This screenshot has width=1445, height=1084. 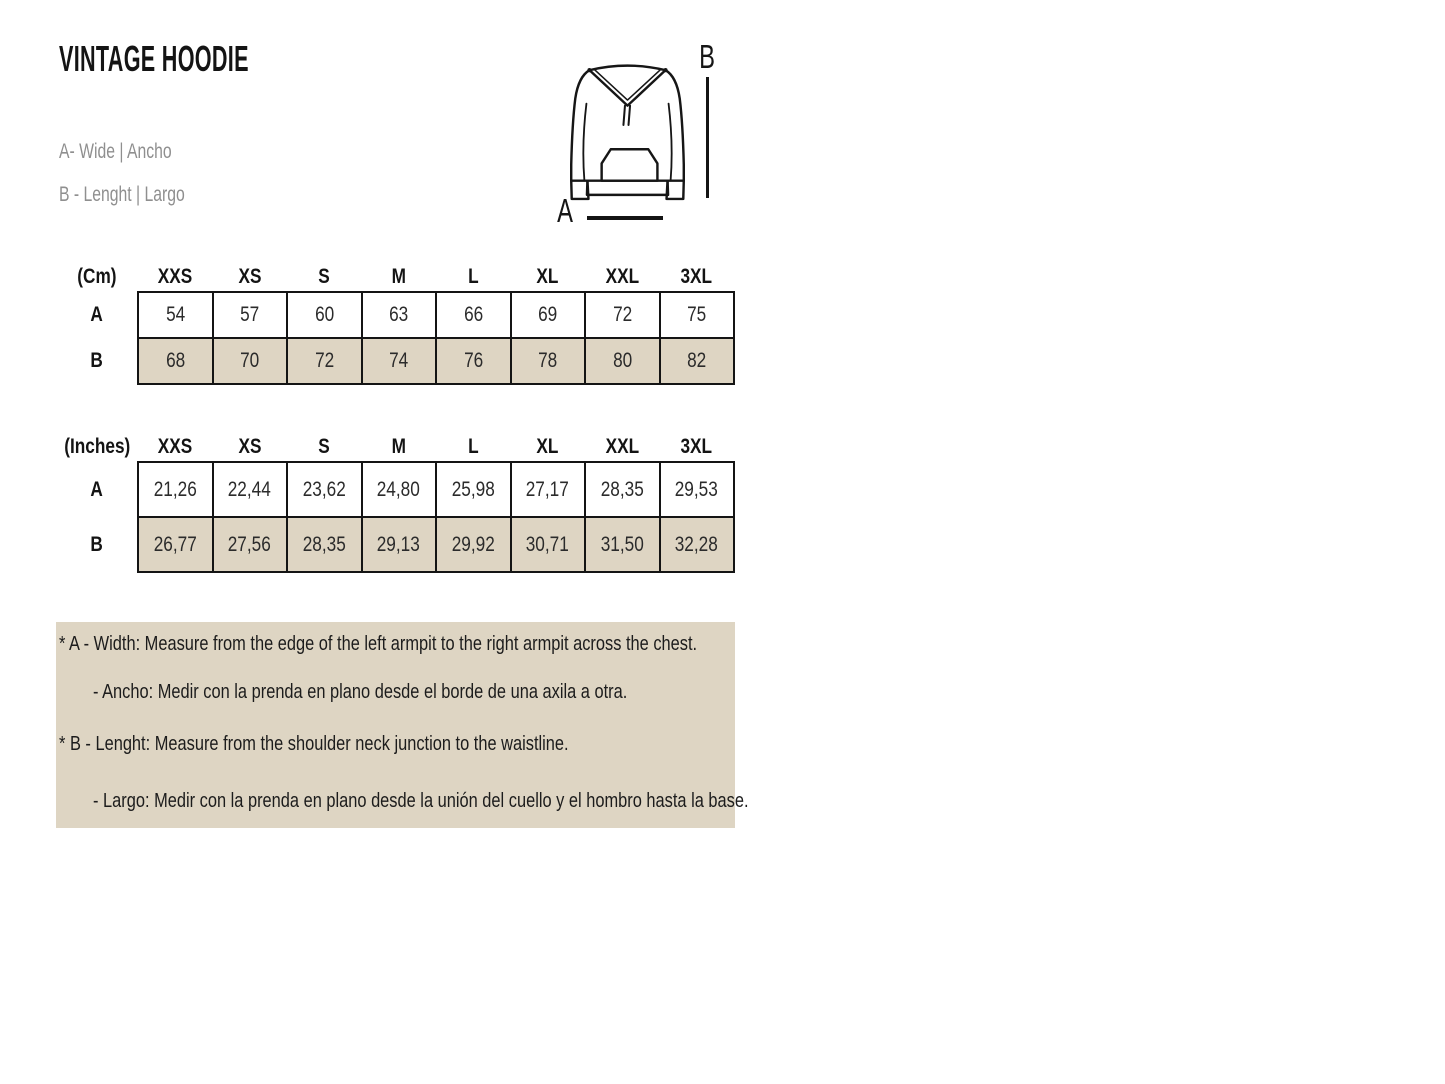 I want to click on unit-label-cell: (Inches), so click(x=97, y=447).